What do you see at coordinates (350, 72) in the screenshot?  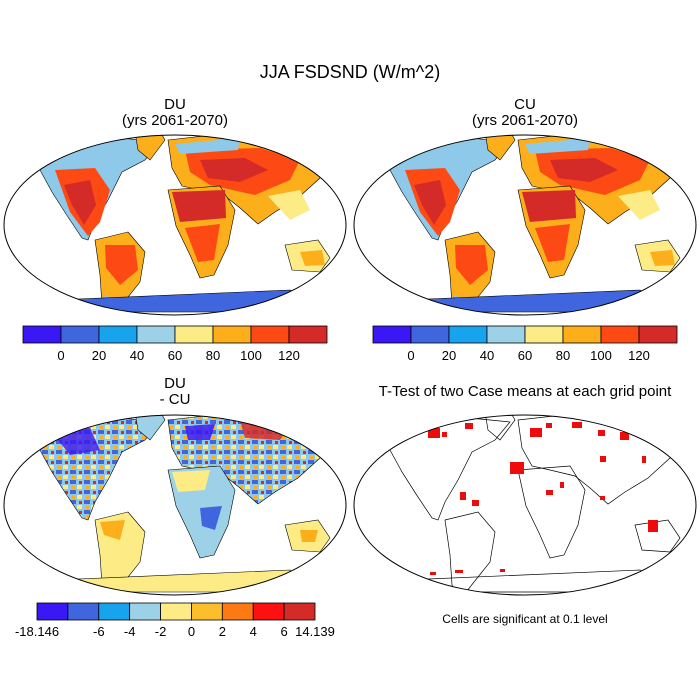 I see `figure-title: JJA FSDSND (W/m^2)` at bounding box center [350, 72].